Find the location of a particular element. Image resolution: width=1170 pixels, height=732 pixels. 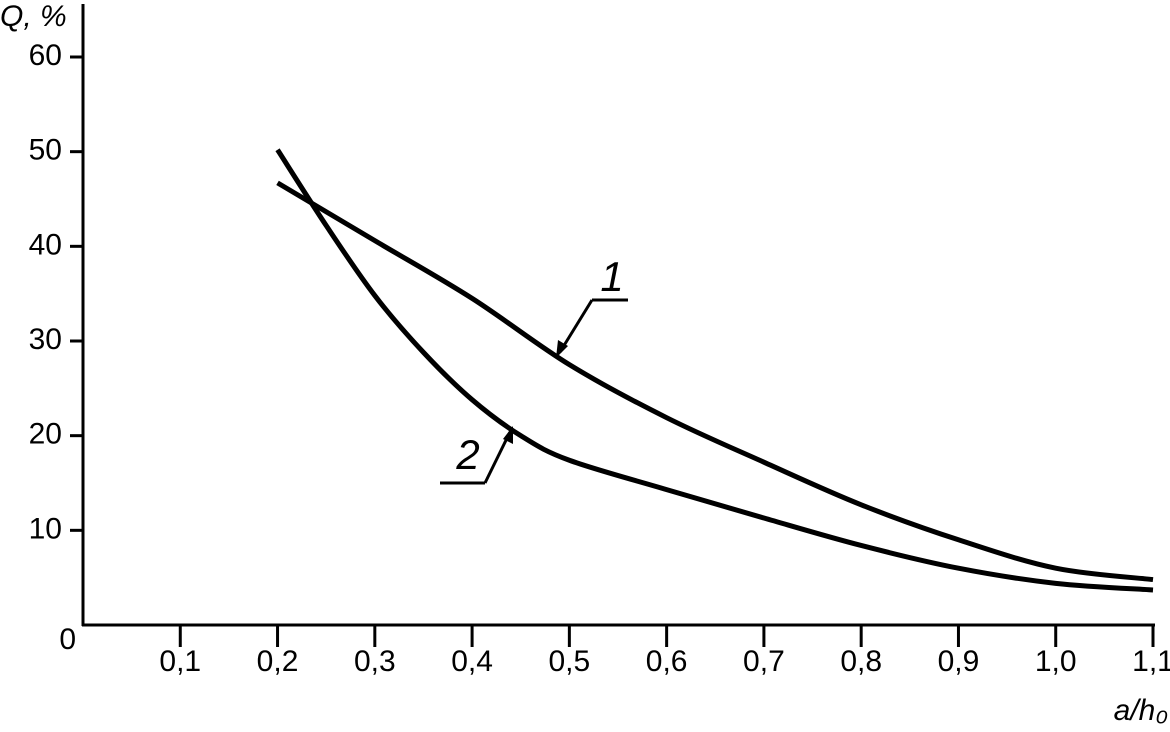

x-tick-label: 0,7 is located at coordinates (764, 661).